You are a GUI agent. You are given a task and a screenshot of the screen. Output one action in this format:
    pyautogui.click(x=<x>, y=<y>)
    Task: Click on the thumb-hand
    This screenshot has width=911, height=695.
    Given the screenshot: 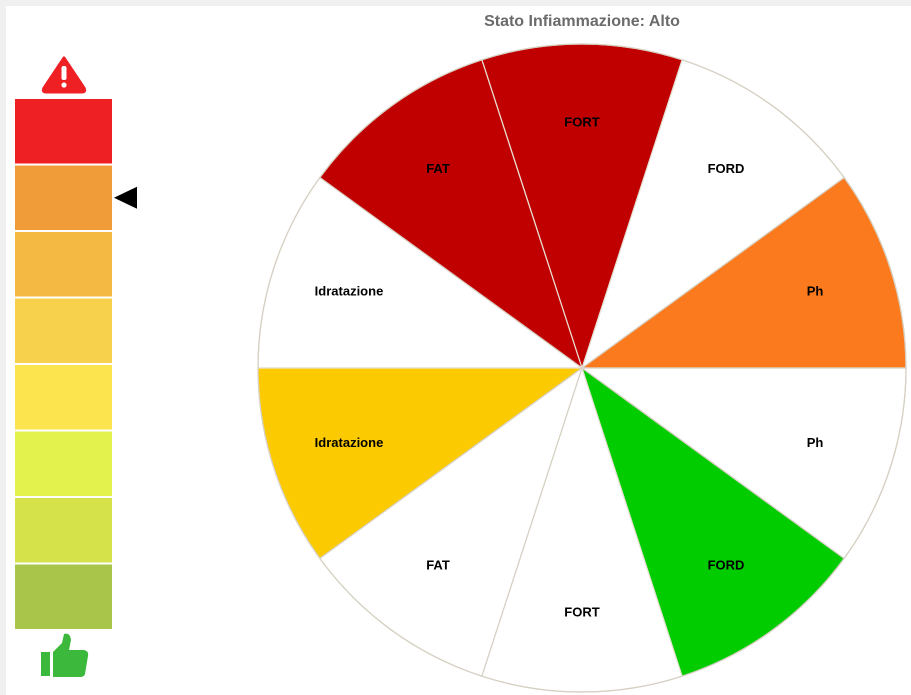 What is the action you would take?
    pyautogui.click(x=71, y=655)
    